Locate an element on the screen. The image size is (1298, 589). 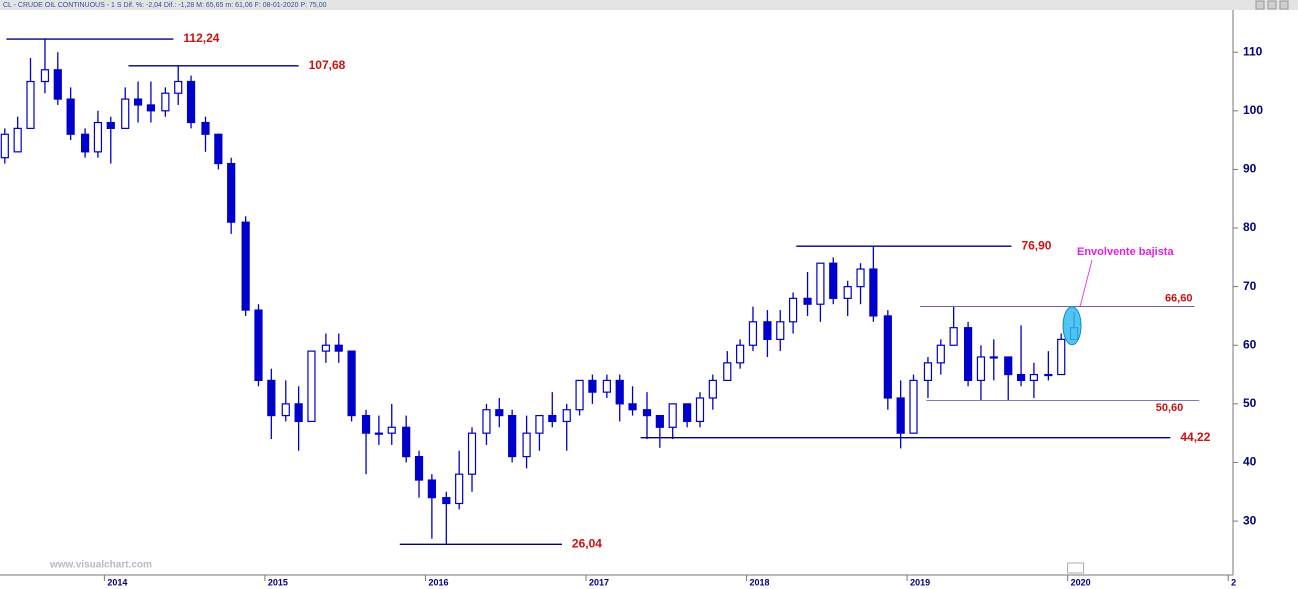
highlight-ellipse is located at coordinates (1072, 326).